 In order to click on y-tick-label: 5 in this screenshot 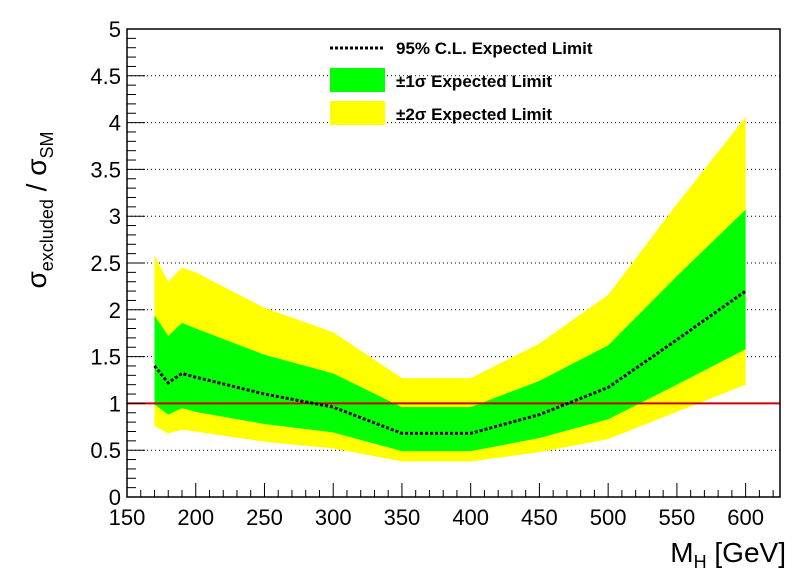, I will do `click(115, 29)`.